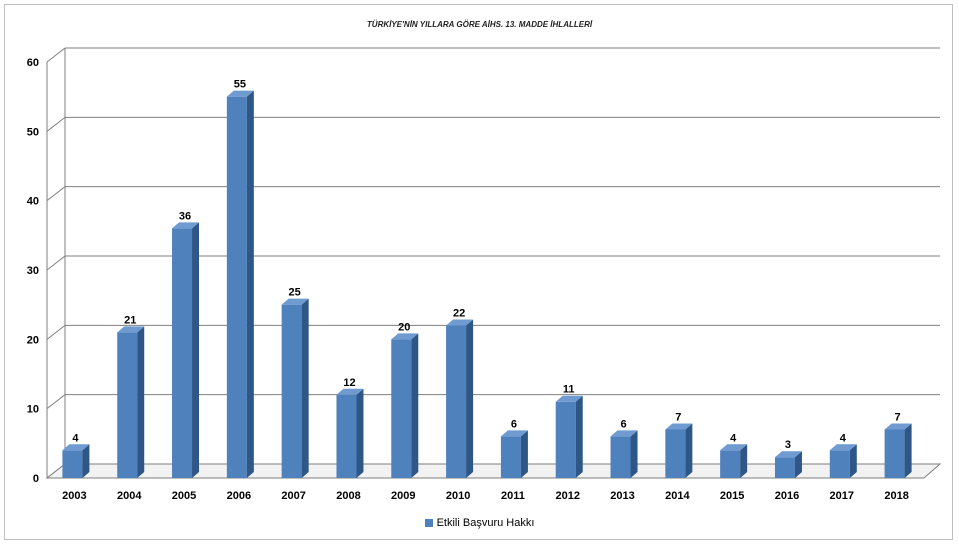 The width and height of the screenshot is (959, 546). I want to click on x-tick-label: 2016, so click(787, 496).